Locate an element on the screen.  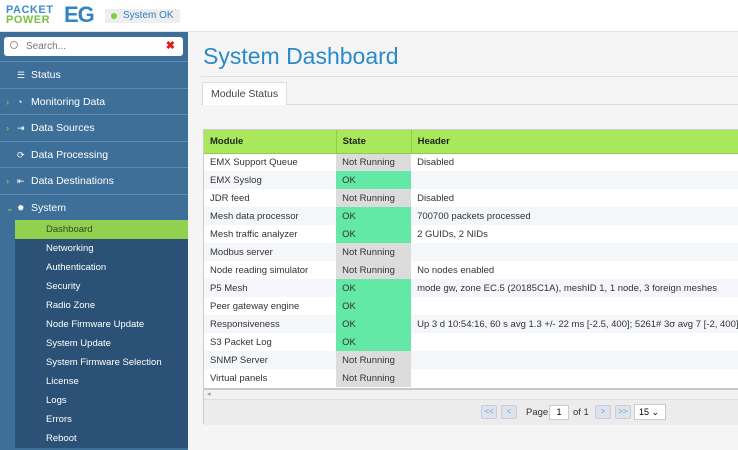
submenu-item-system-update: System Update is located at coordinates (78, 343).